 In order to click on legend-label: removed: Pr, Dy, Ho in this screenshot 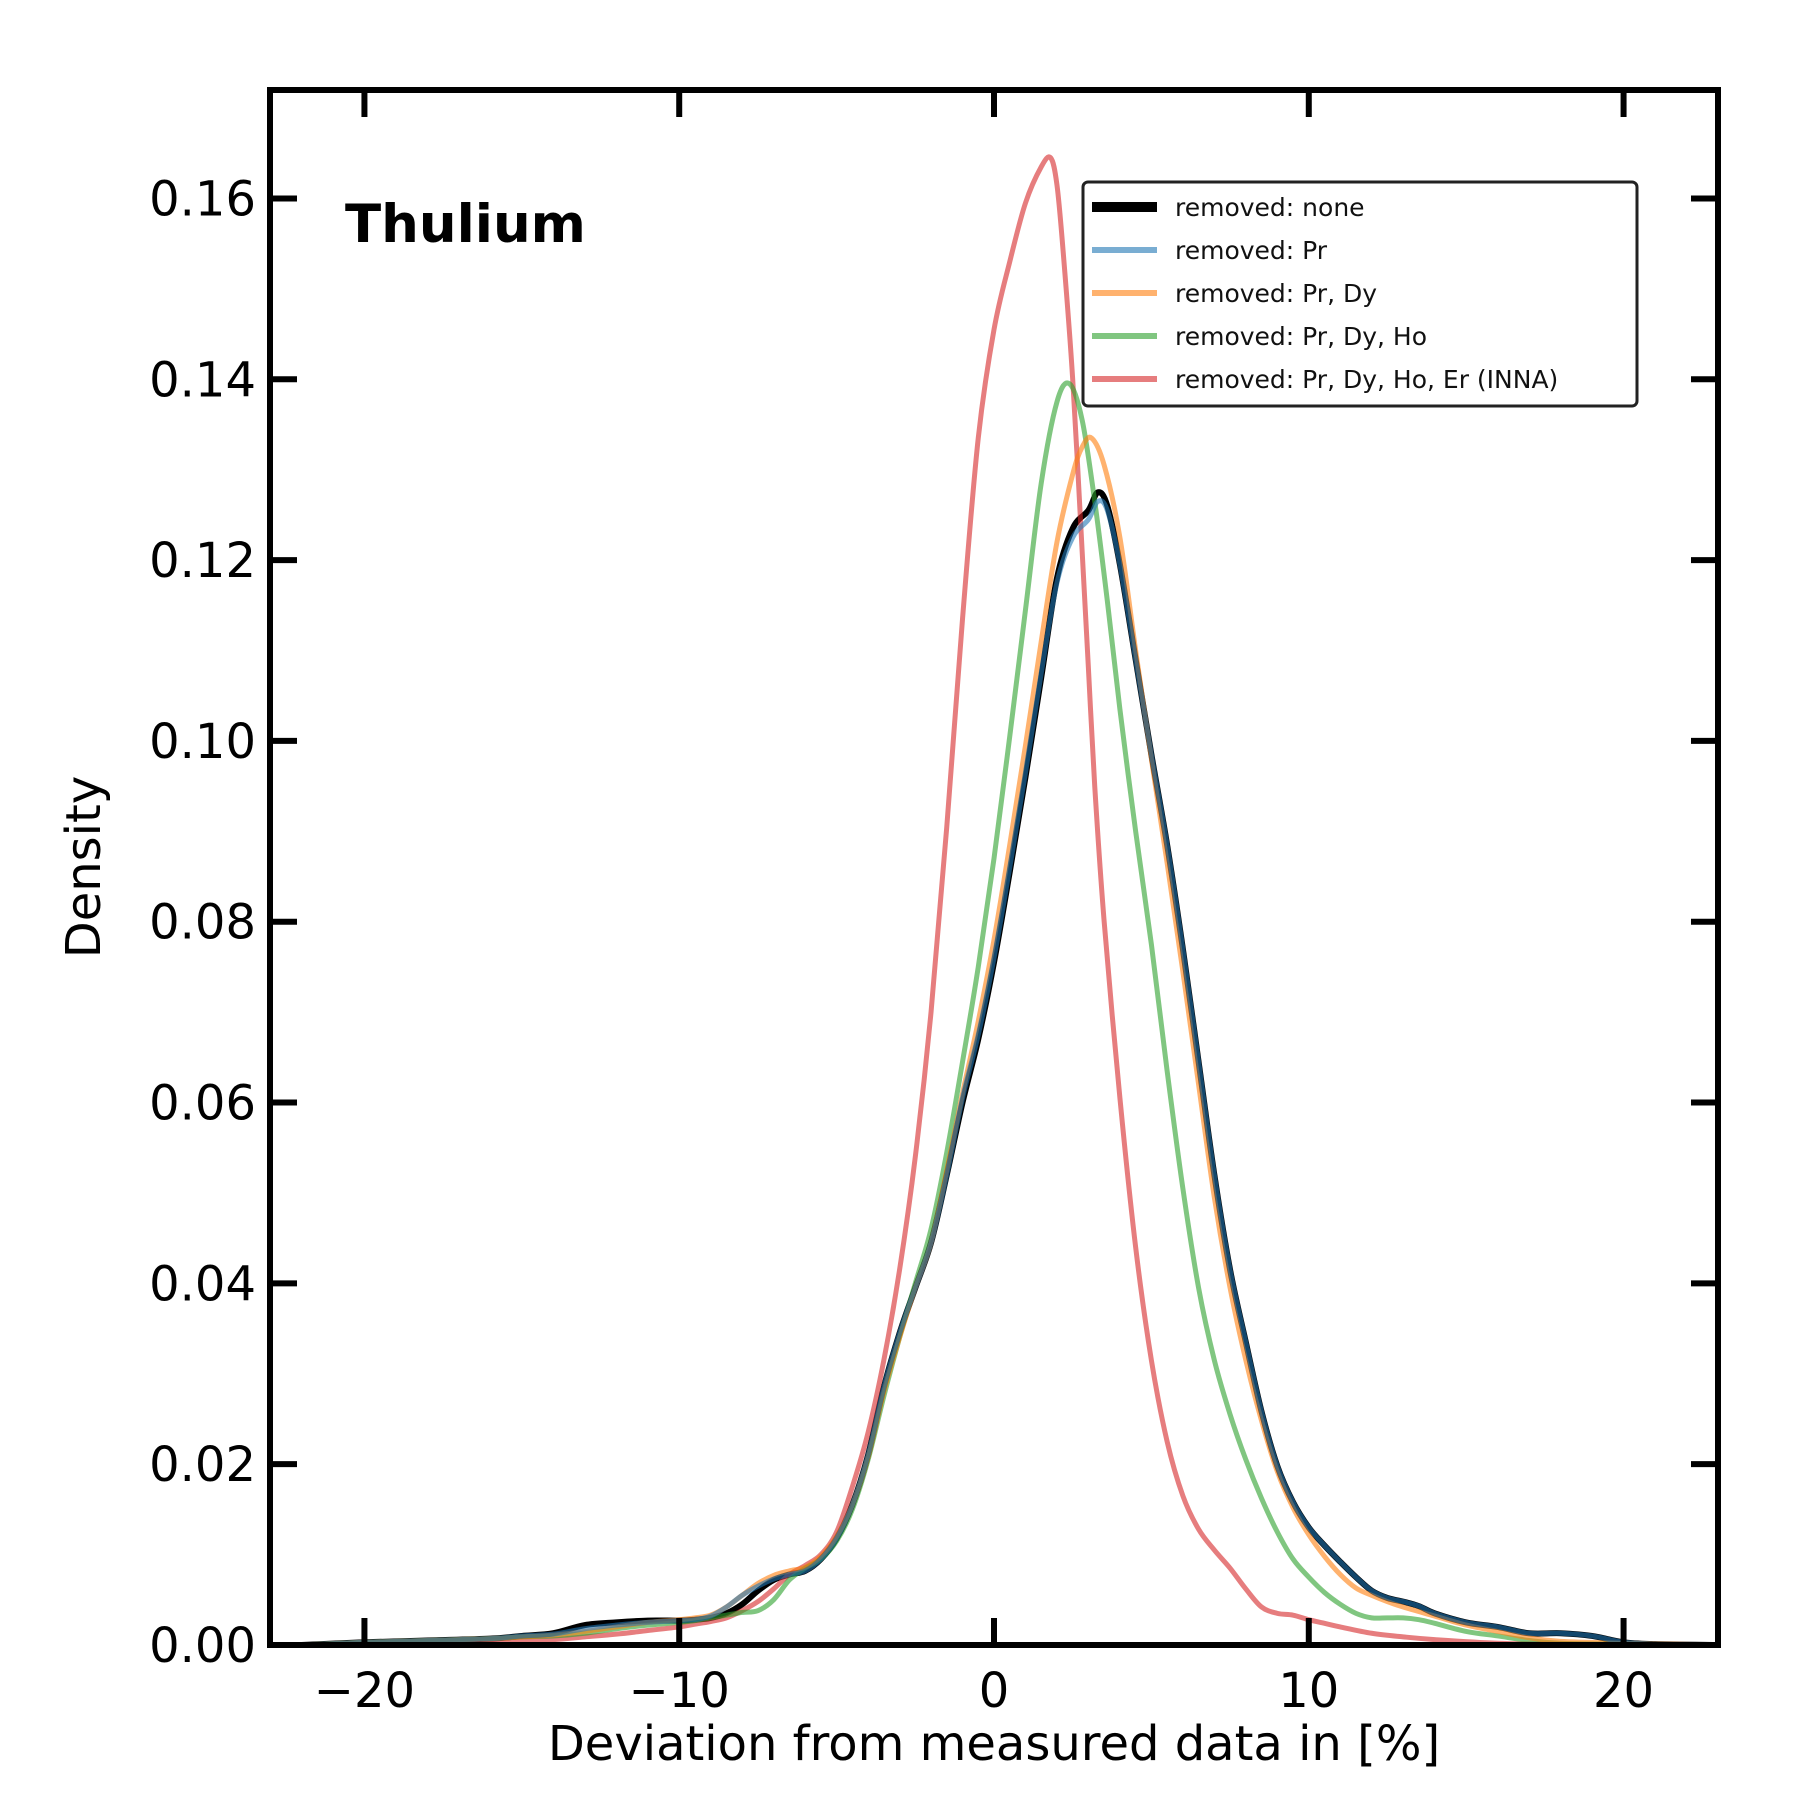, I will do `click(1301, 336)`.